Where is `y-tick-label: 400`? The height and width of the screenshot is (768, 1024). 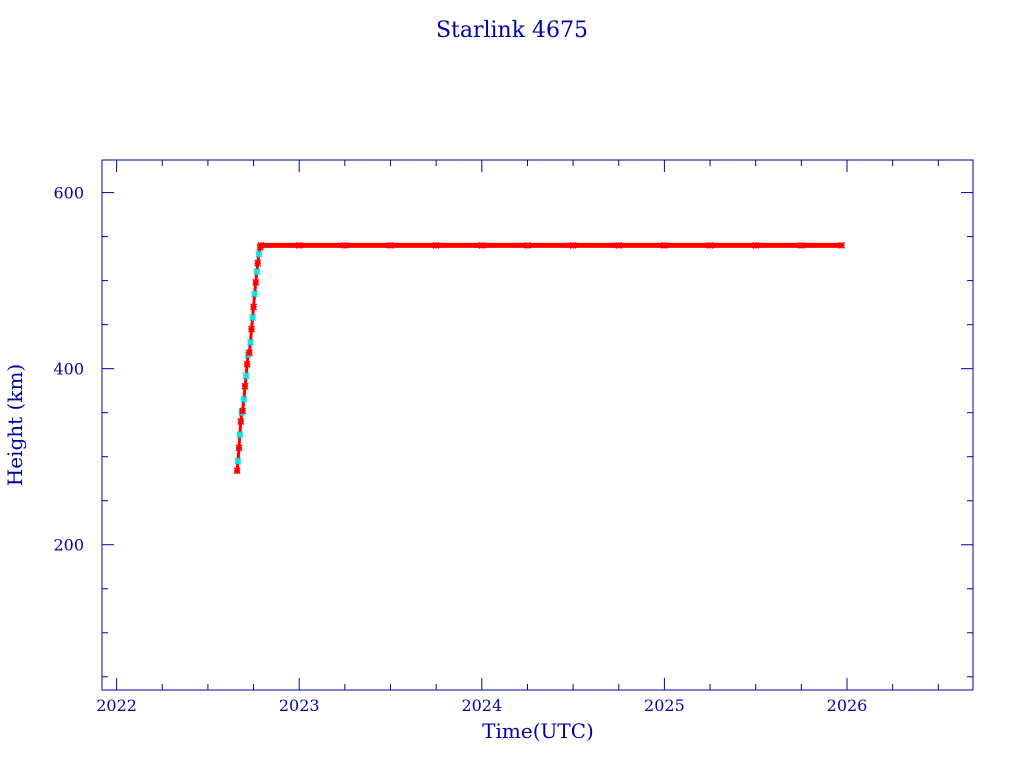
y-tick-label: 400 is located at coordinates (68, 369).